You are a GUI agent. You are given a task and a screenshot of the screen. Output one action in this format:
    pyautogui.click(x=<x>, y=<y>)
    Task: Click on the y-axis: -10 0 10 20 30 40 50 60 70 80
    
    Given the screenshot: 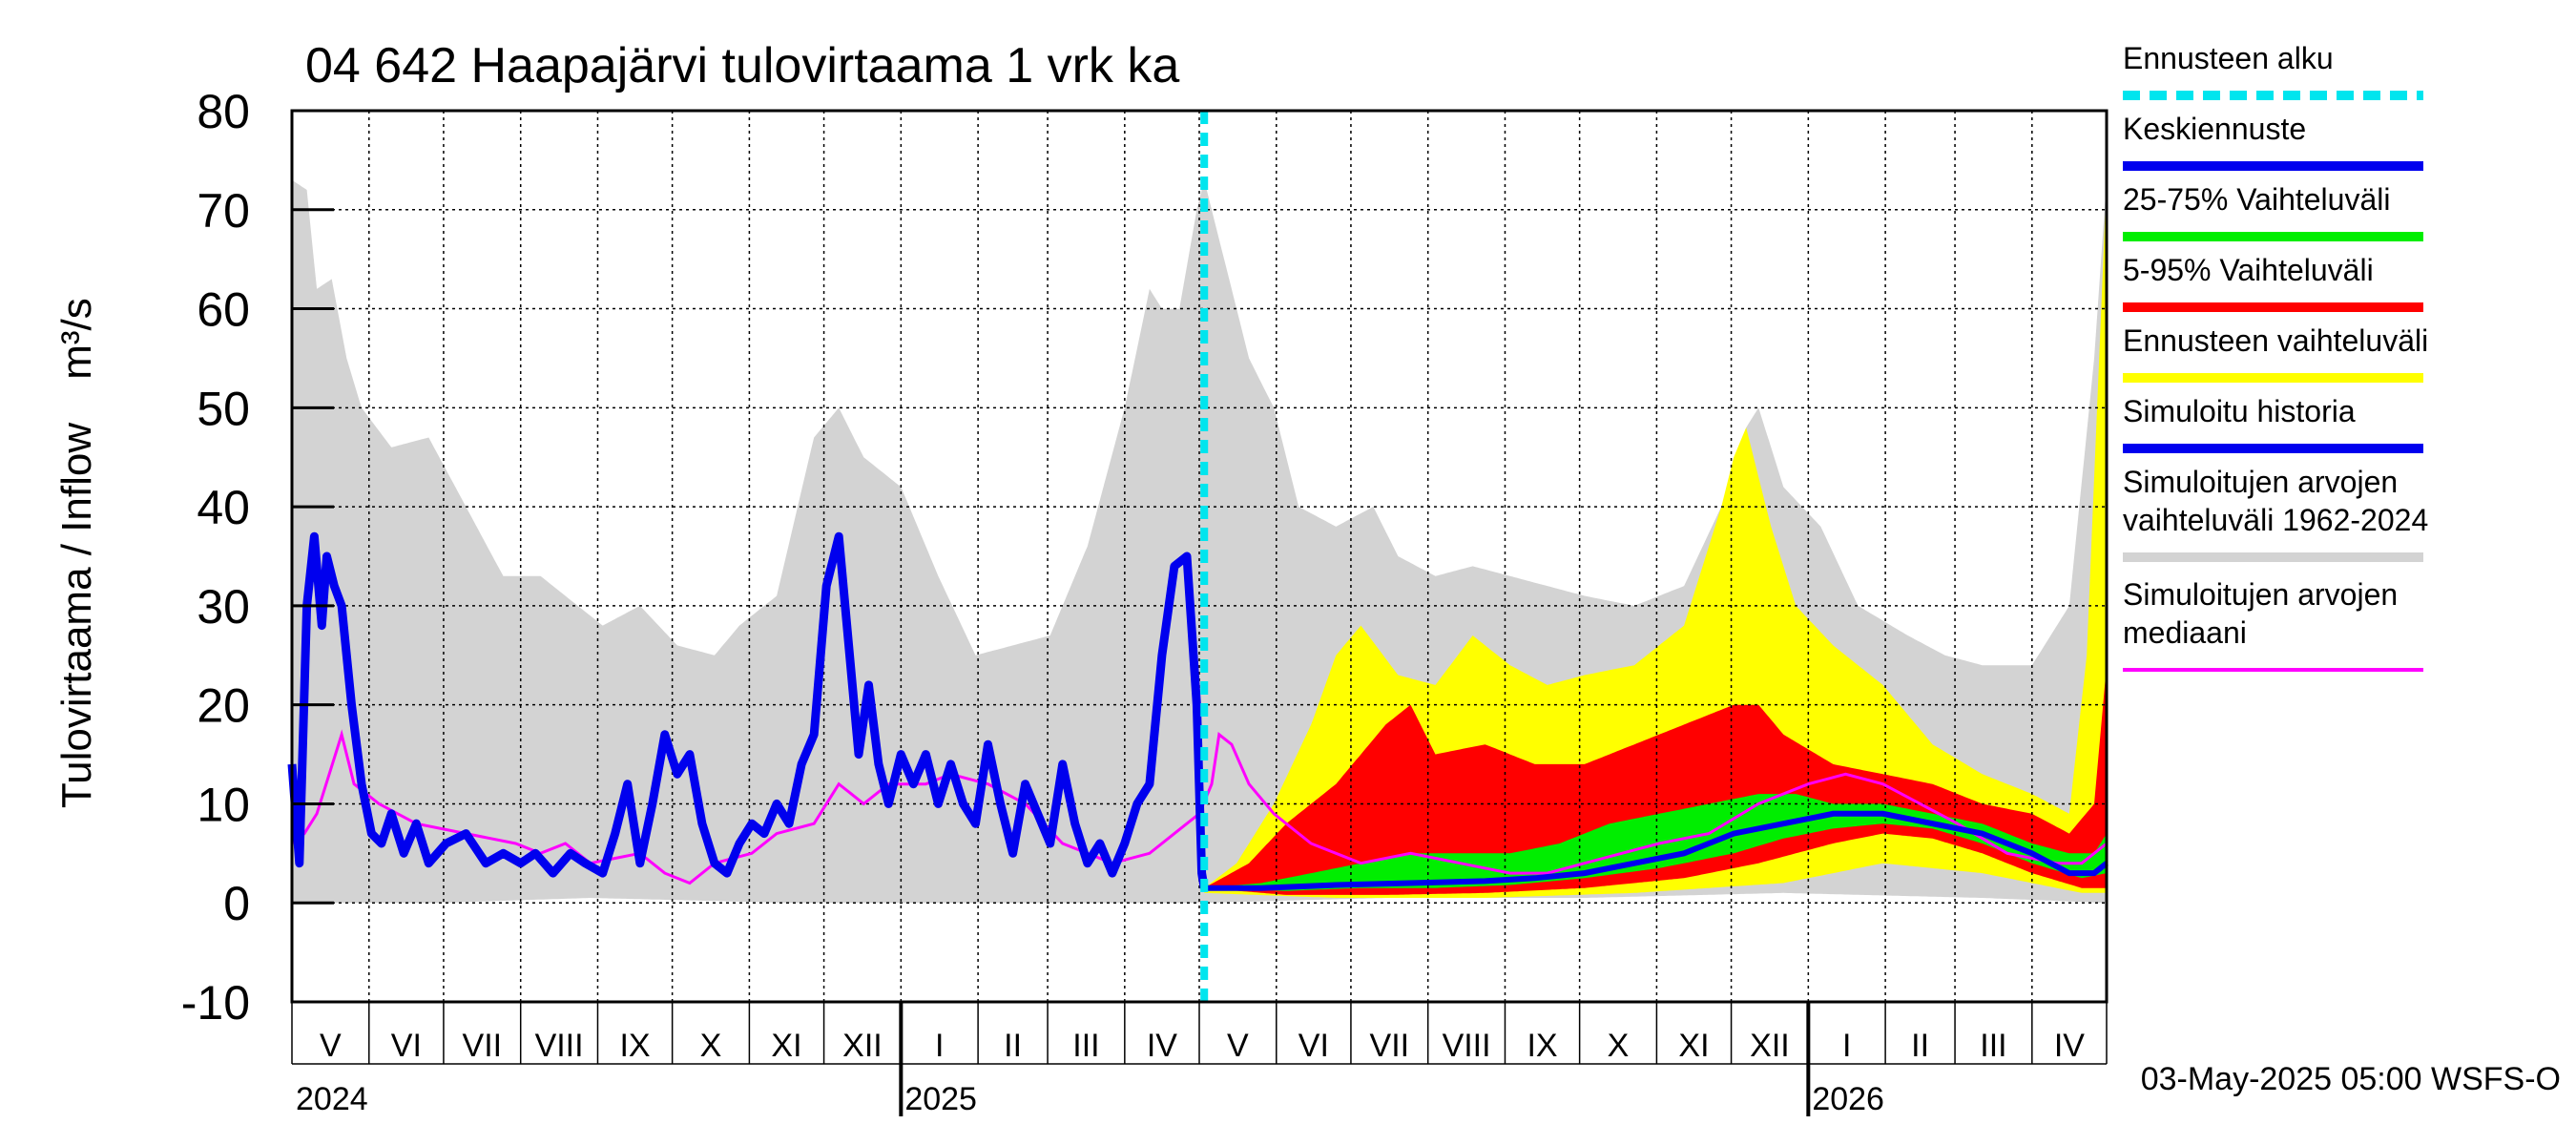 What is the action you would take?
    pyautogui.click(x=257, y=557)
    